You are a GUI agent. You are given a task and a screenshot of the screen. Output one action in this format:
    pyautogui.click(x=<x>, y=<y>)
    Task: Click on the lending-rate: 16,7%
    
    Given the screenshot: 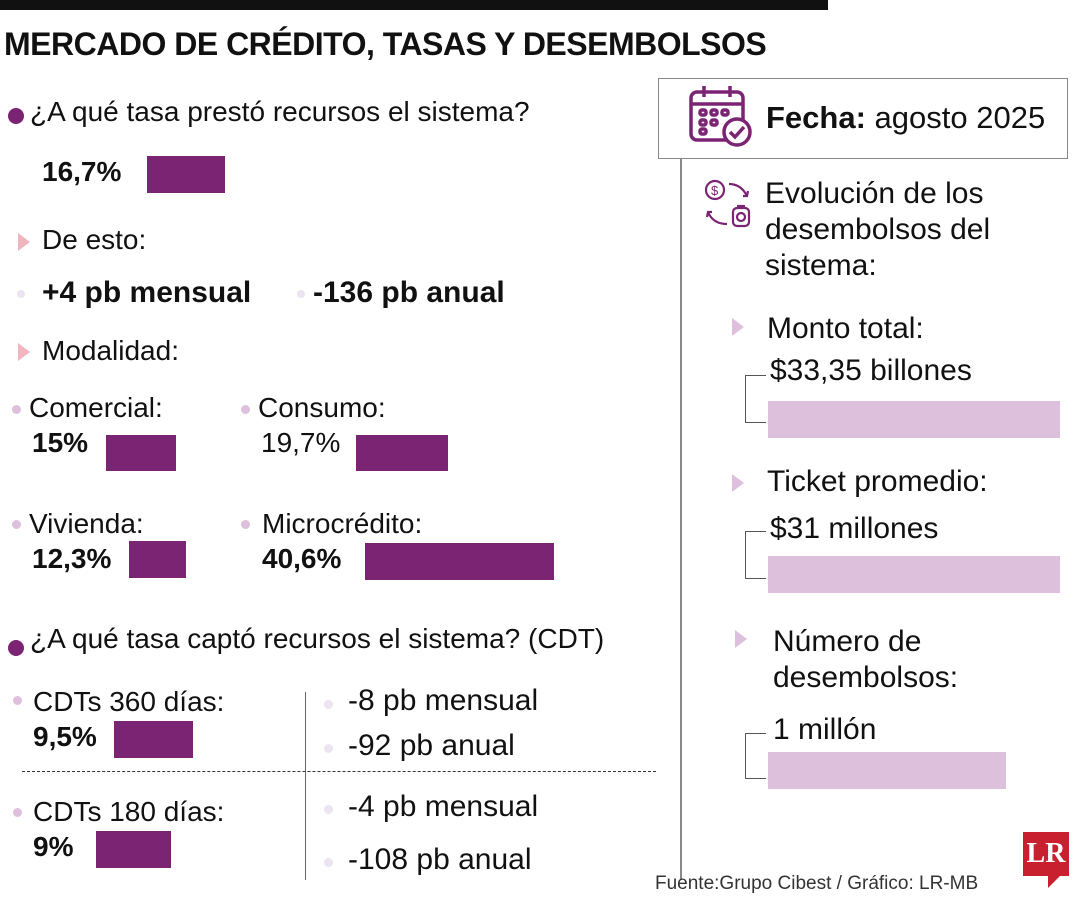 What is the action you would take?
    pyautogui.click(x=82, y=171)
    